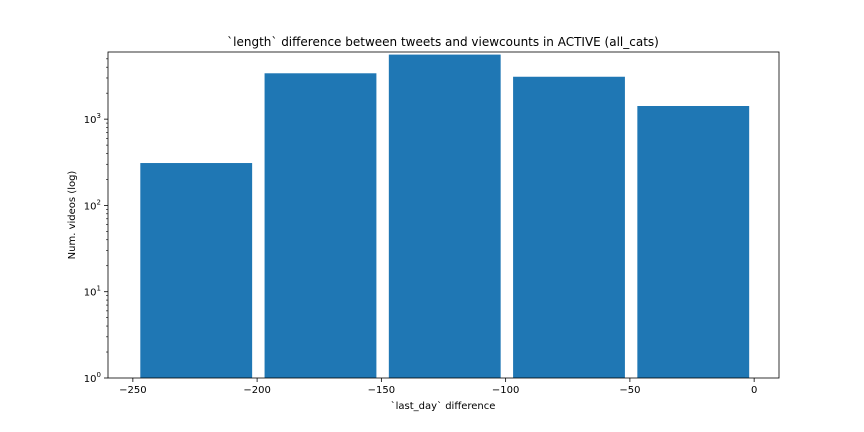  I want to click on x-tick-label: −50, so click(629, 390).